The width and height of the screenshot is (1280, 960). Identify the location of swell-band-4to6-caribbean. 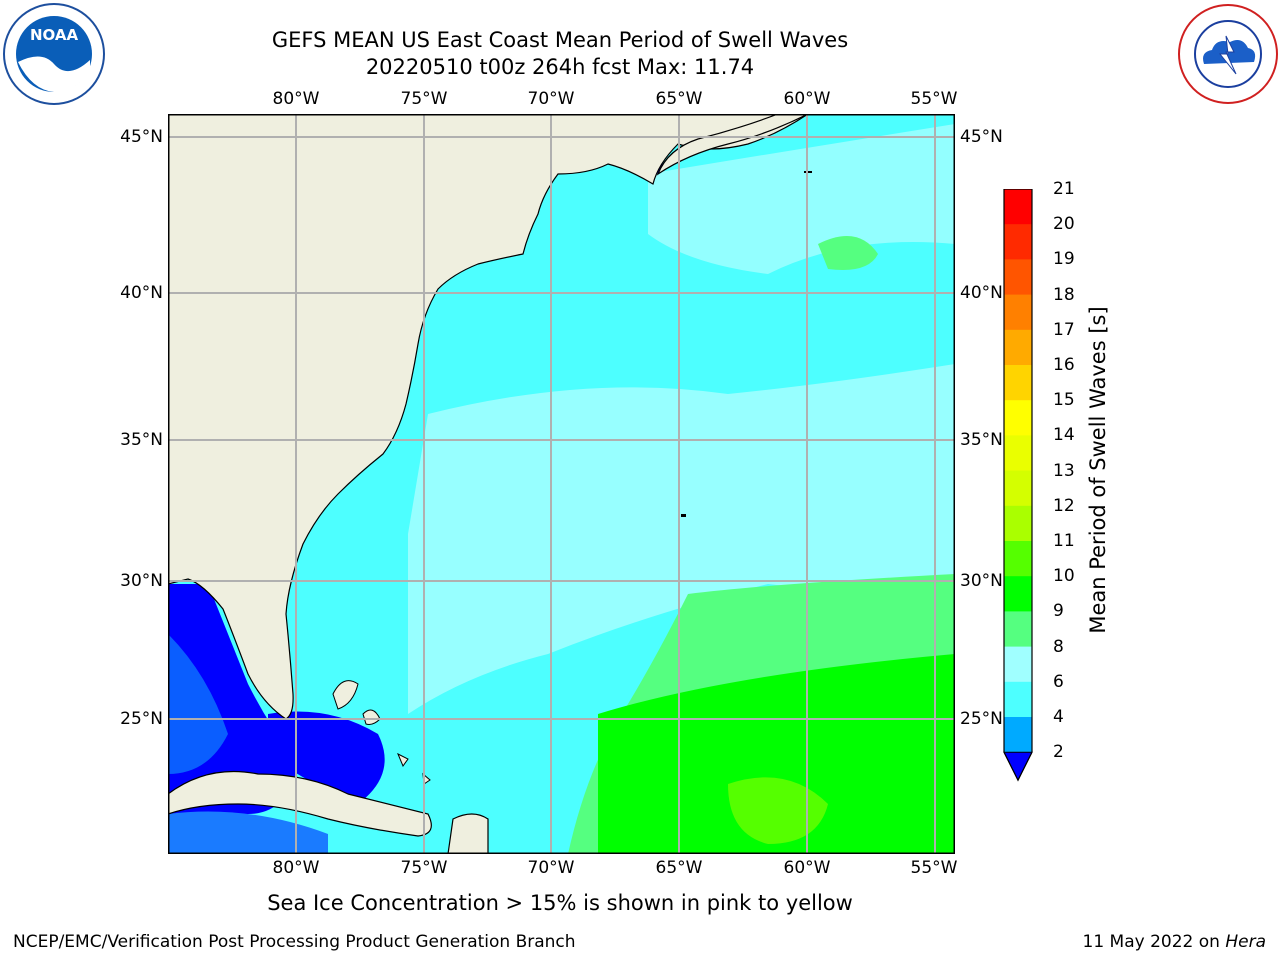
(248, 832).